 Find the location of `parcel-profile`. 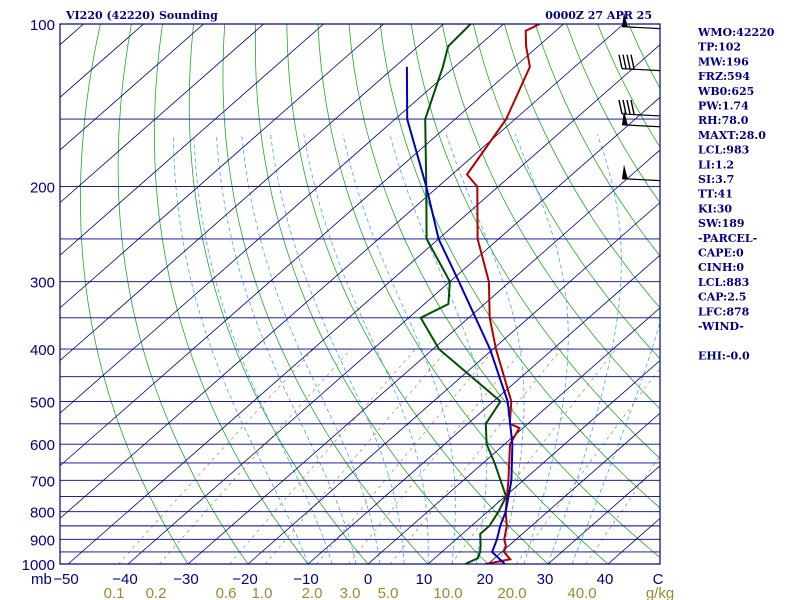

parcel-profile is located at coordinates (459, 315).